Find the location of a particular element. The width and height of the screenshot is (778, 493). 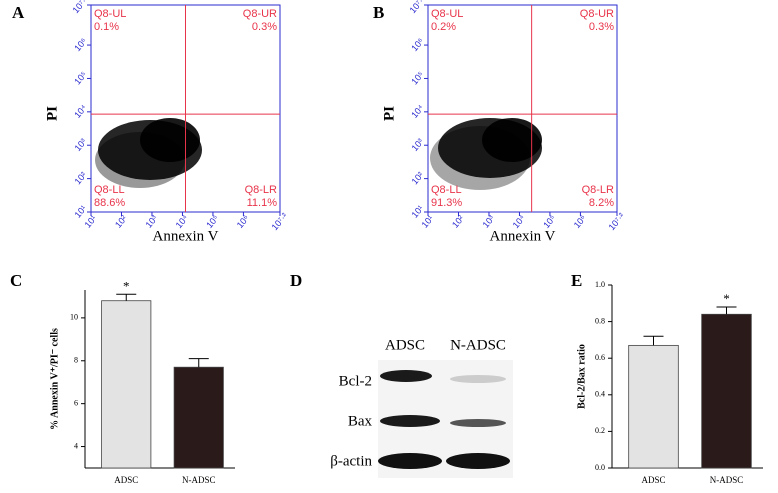

quadrant-value: 8.2% is located at coordinates (601, 203).